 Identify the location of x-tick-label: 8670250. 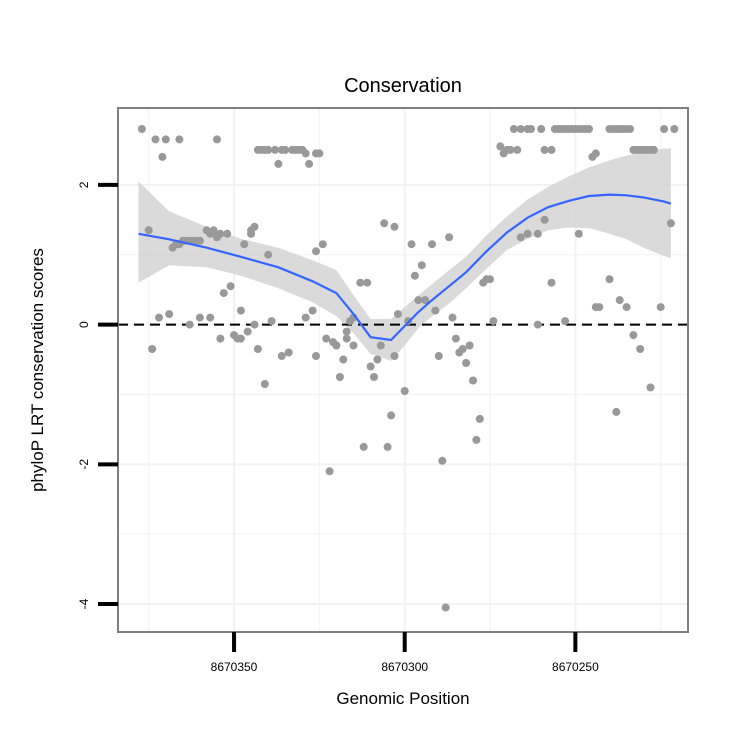
(575, 667).